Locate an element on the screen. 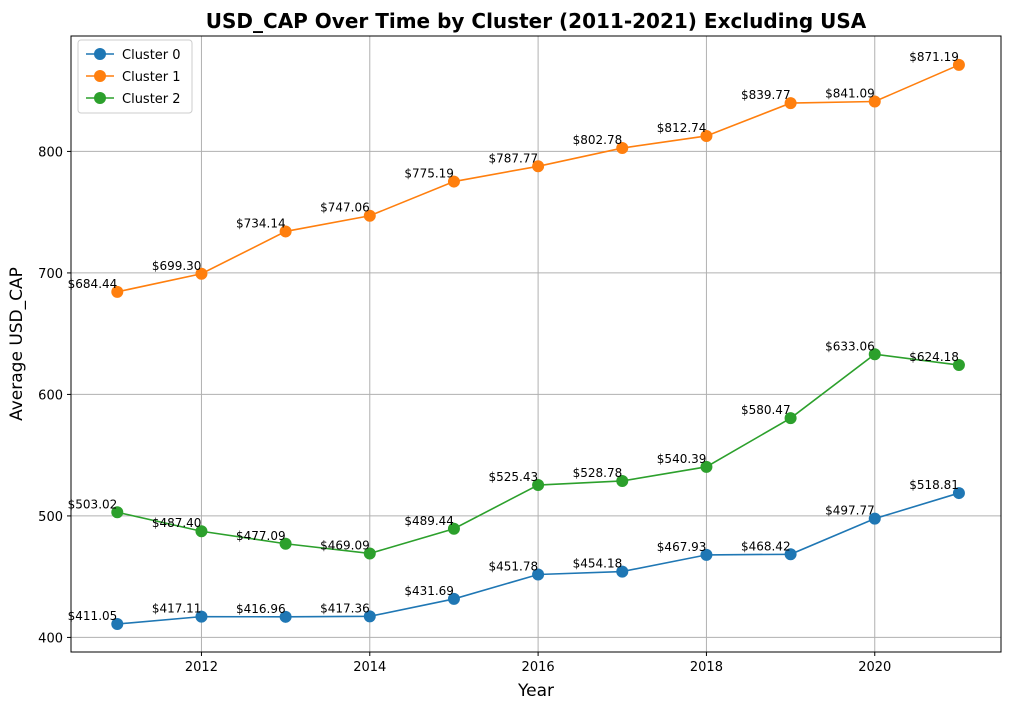 Image resolution: width=1010 pixels, height=710 pixels. y-axis-label: Average USD_CAP is located at coordinates (17, 344).